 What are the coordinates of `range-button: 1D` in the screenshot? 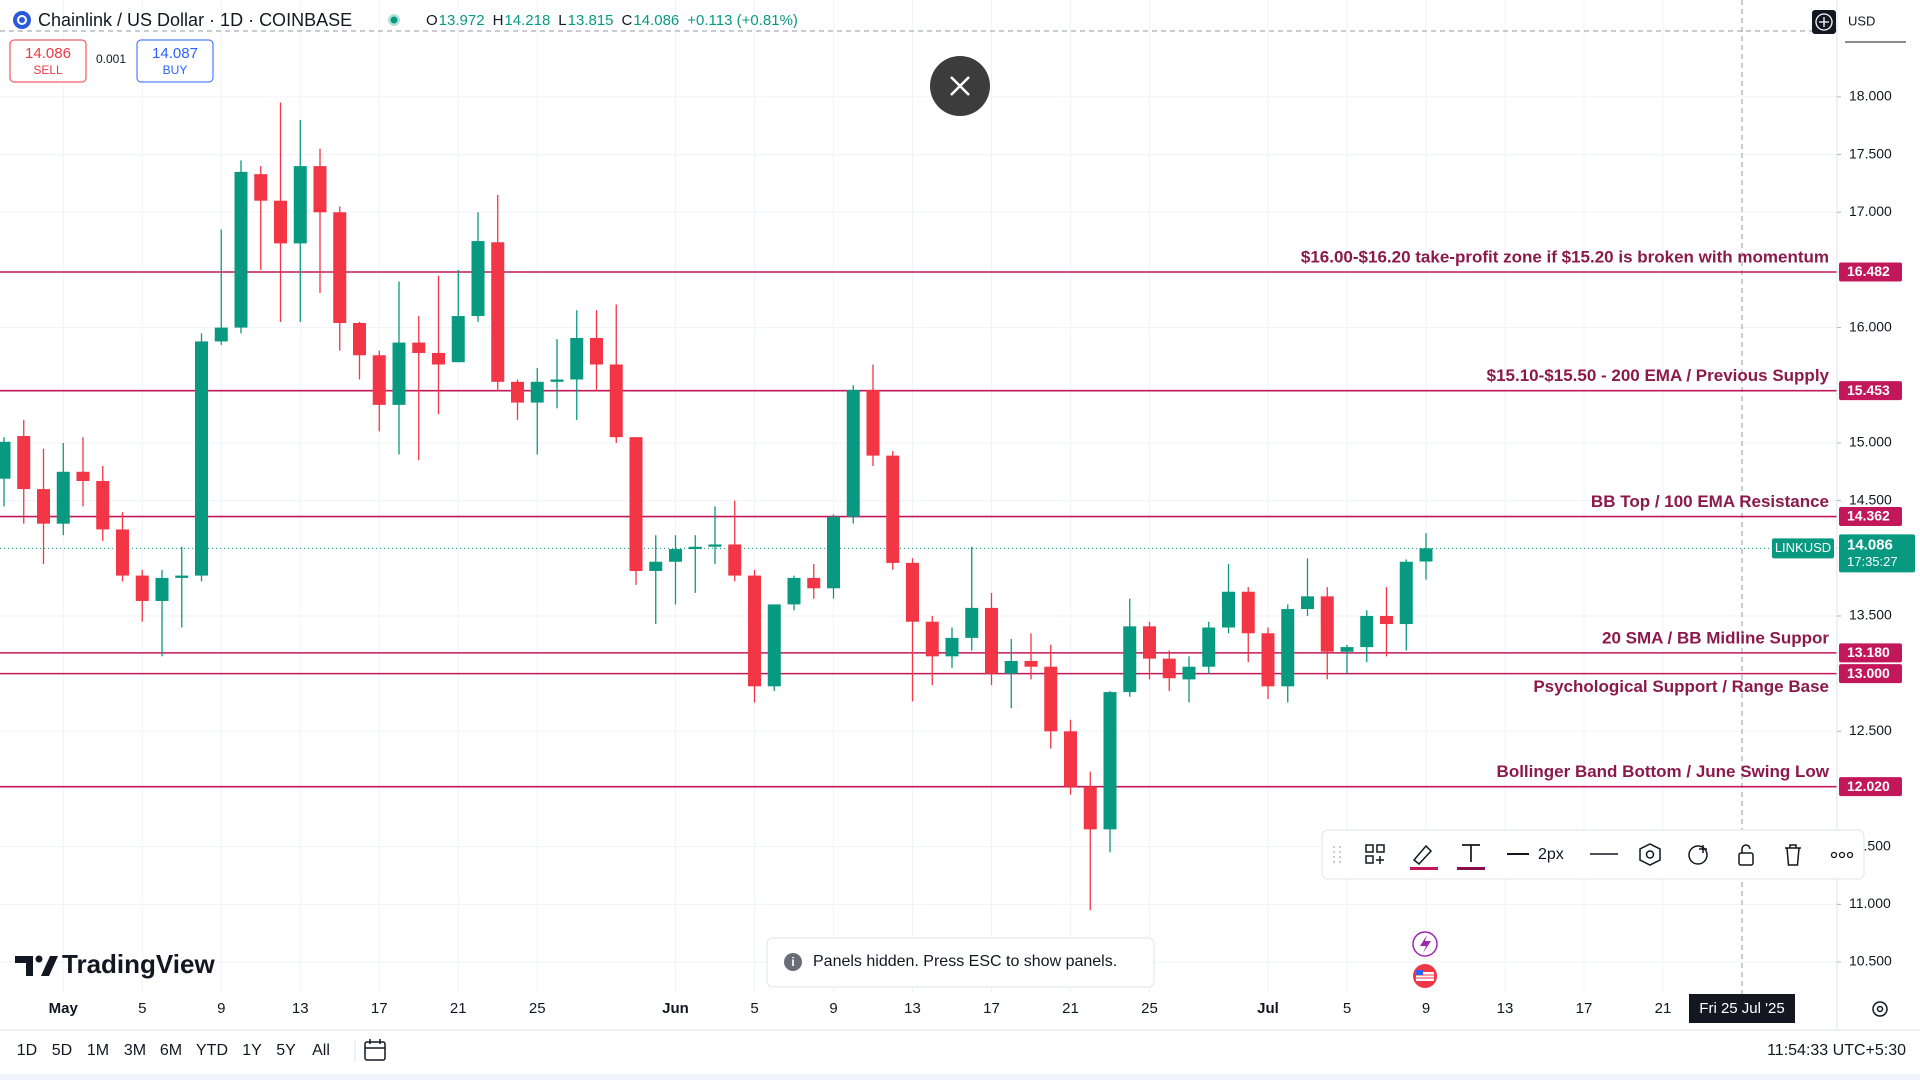 It's located at (27, 1050).